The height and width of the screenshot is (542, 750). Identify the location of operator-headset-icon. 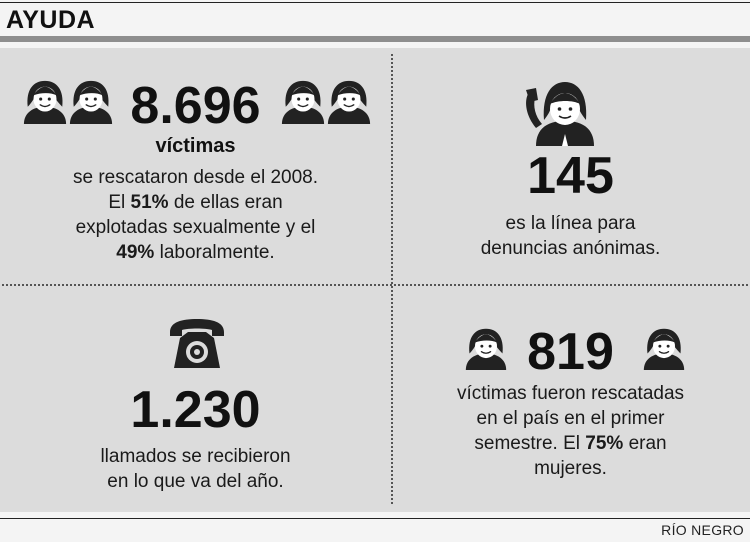
(560, 114).